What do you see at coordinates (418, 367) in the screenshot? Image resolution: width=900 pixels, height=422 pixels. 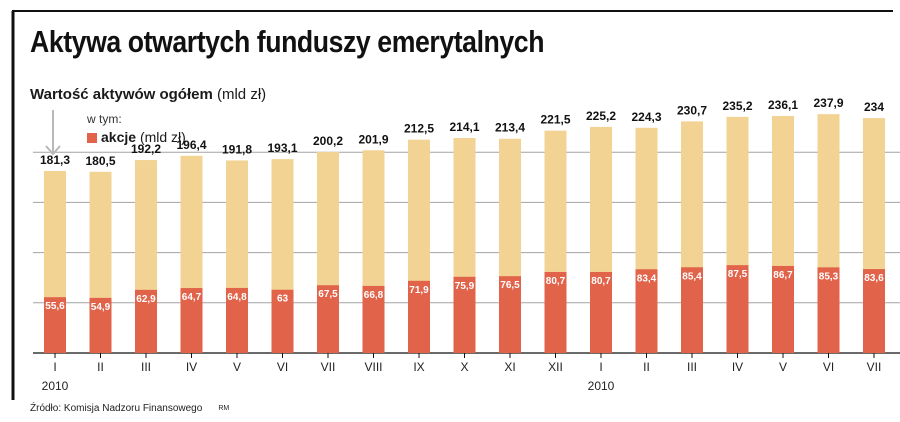 I see `x-tick-label: IX` at bounding box center [418, 367].